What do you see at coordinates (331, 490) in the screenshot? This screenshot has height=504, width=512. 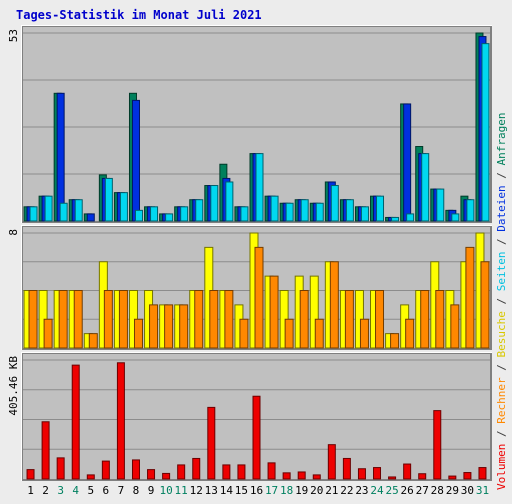 I see `x-tick-label-day-21: 21` at bounding box center [331, 490].